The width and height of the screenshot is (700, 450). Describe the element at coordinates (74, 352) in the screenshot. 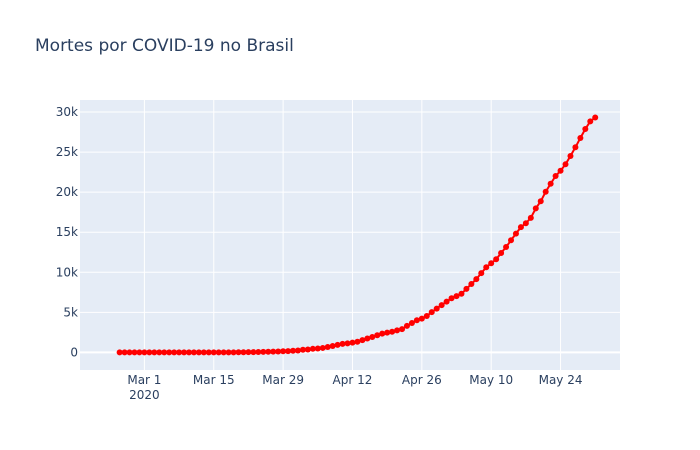

I see `y-tick-label: 0` at that location.